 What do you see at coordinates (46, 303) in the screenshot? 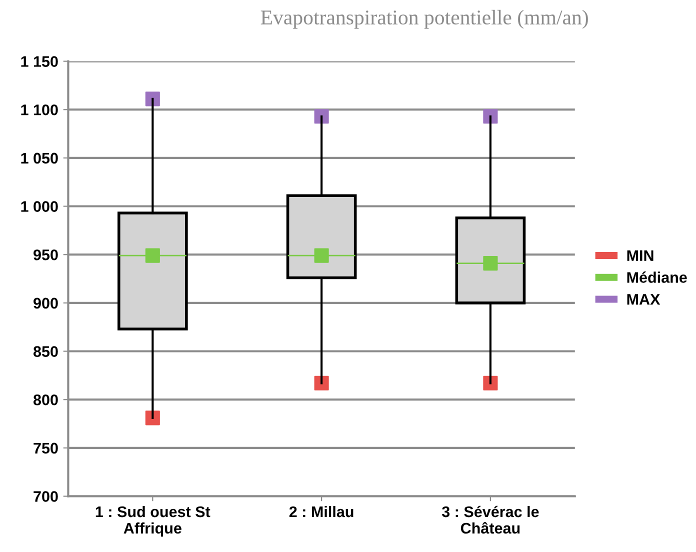
I see `y-tick-label: 900` at bounding box center [46, 303].